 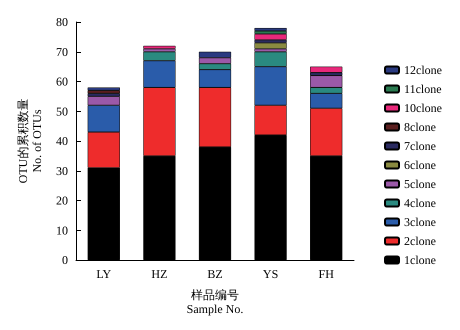 What do you see at coordinates (215, 274) in the screenshot?
I see `x-tick-label: BZ` at bounding box center [215, 274].